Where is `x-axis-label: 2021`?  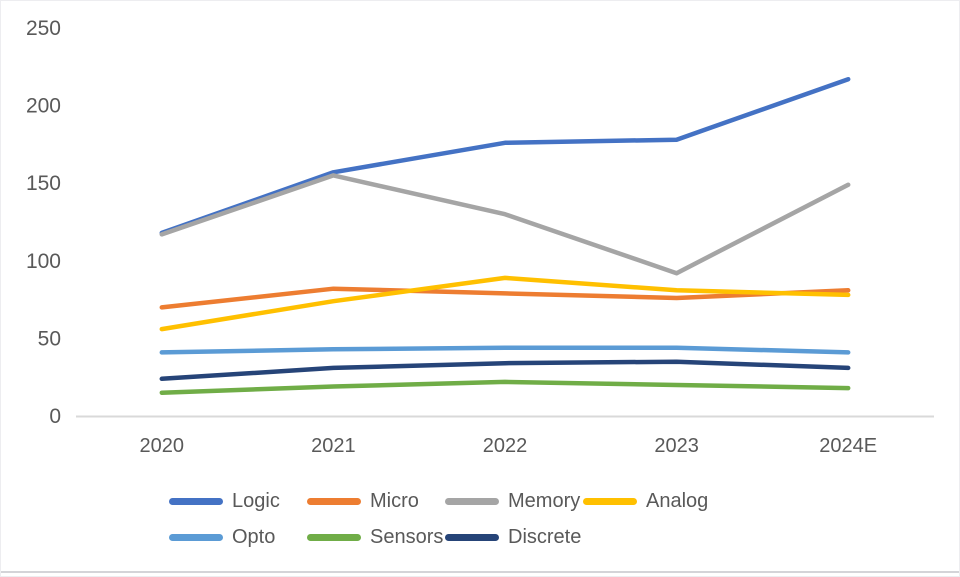
x-axis-label: 2021 is located at coordinates (333, 446).